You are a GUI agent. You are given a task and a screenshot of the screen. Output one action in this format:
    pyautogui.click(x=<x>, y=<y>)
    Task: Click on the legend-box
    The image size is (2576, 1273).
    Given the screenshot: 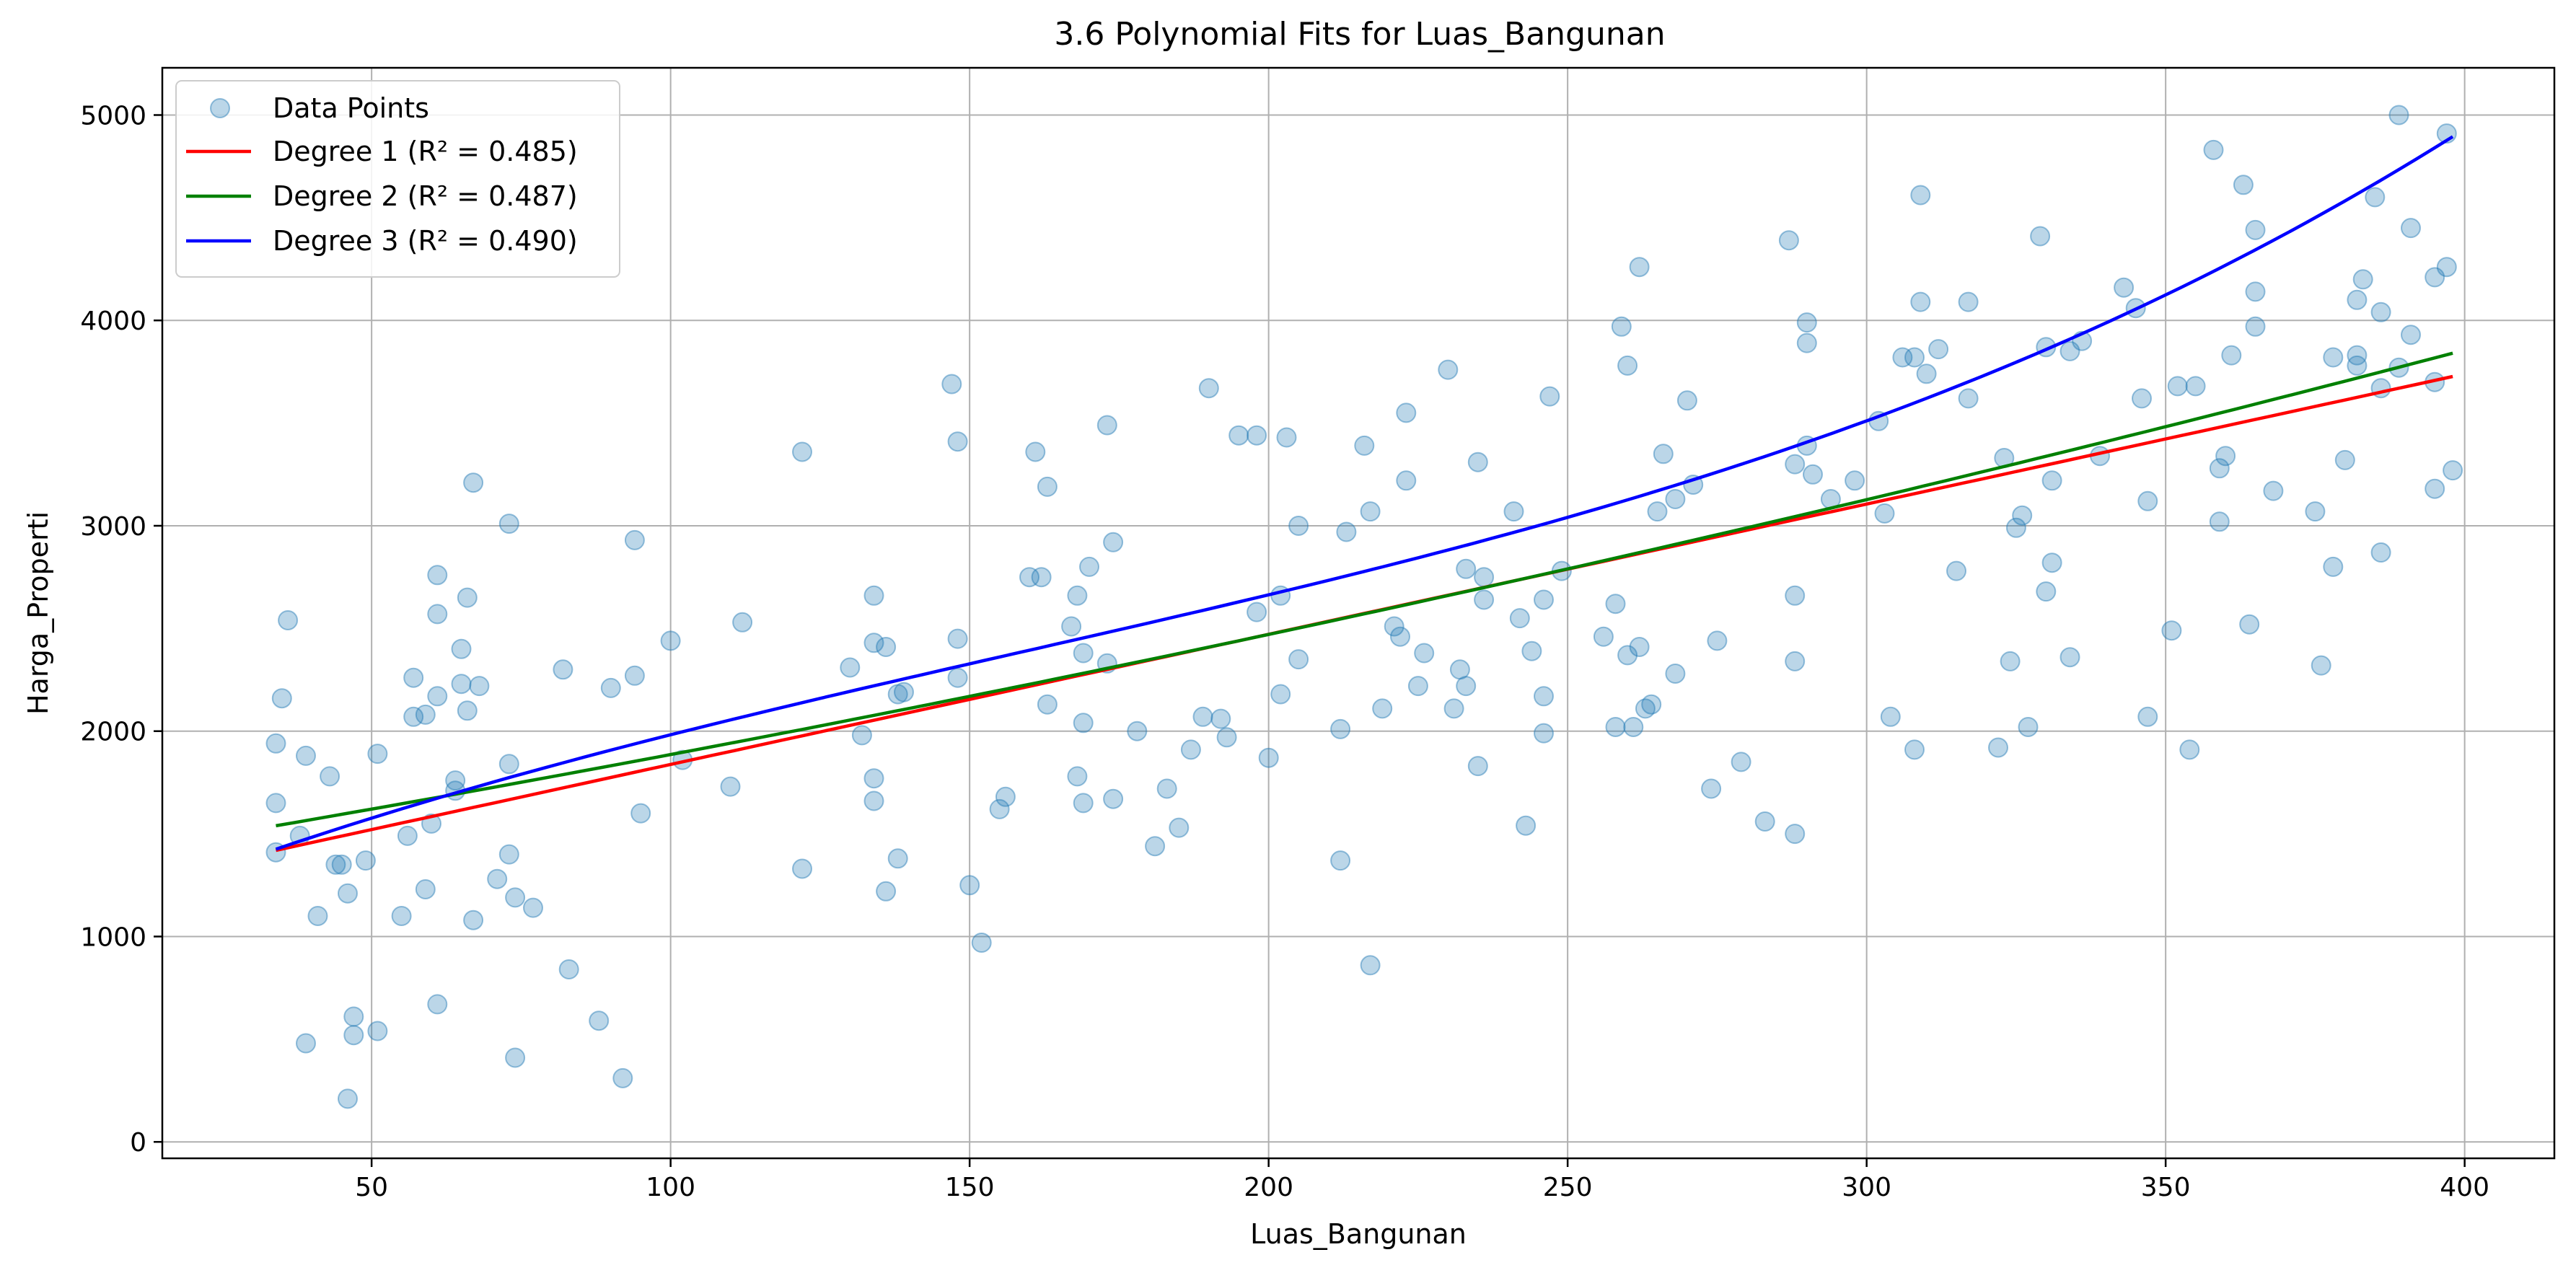 What is the action you would take?
    pyautogui.click(x=397, y=179)
    